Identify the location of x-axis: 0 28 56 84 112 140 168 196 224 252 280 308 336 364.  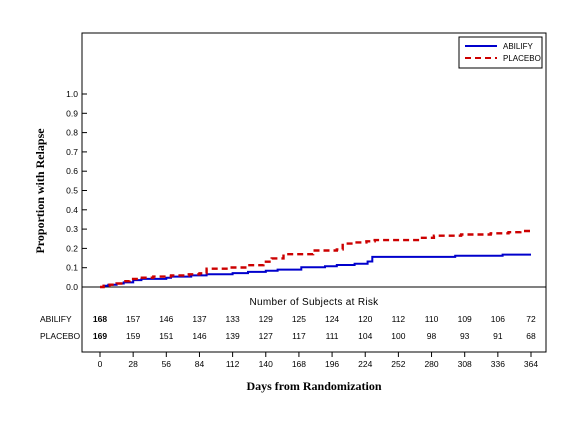
(318, 360).